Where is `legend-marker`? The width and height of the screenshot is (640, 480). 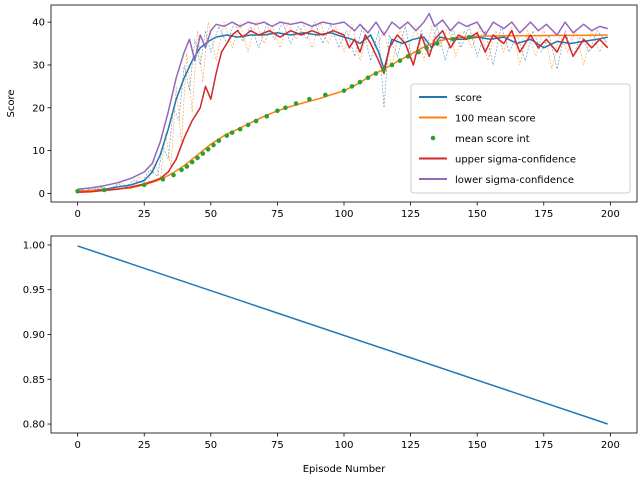
legend-marker is located at coordinates (433, 138).